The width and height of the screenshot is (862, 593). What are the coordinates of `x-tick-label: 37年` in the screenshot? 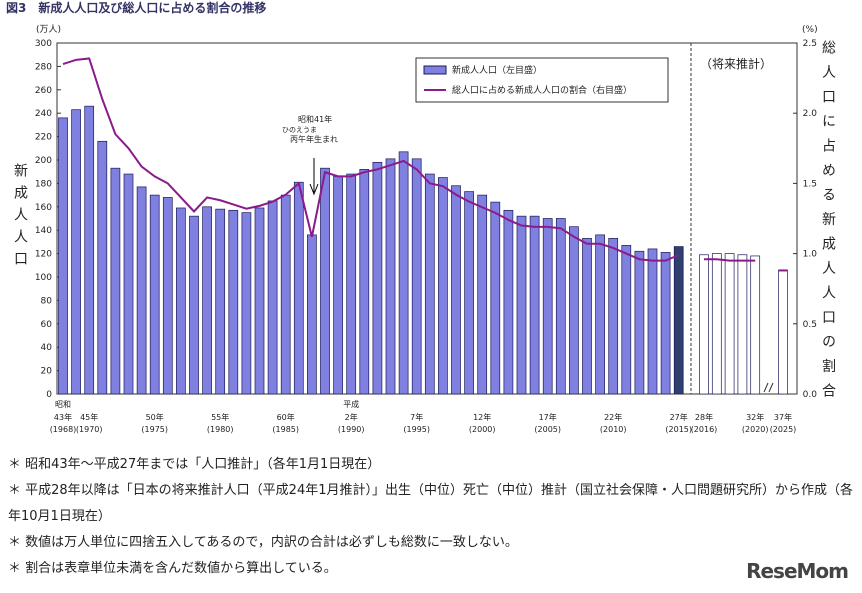 It's located at (783, 417).